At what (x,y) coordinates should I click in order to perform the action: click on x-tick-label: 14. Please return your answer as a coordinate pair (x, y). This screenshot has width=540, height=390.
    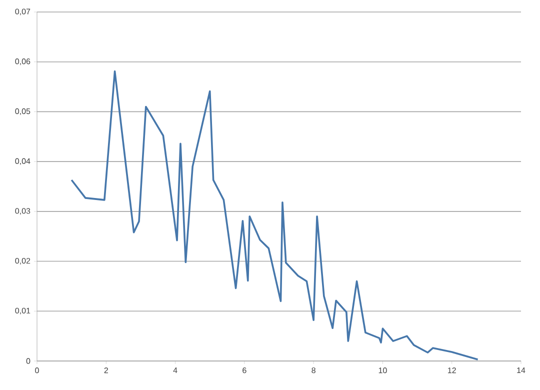
    Looking at the image, I should click on (521, 371).